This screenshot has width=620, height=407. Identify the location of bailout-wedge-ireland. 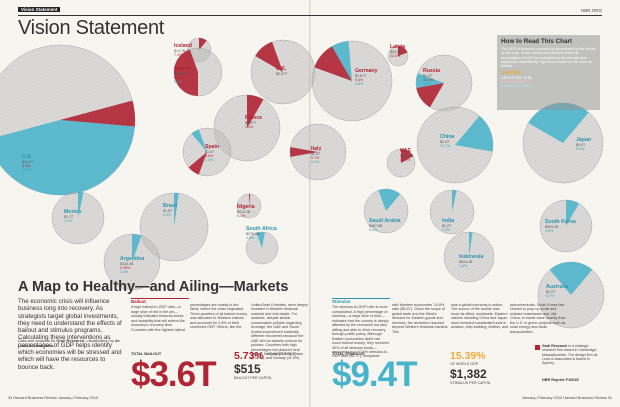
(186, 72).